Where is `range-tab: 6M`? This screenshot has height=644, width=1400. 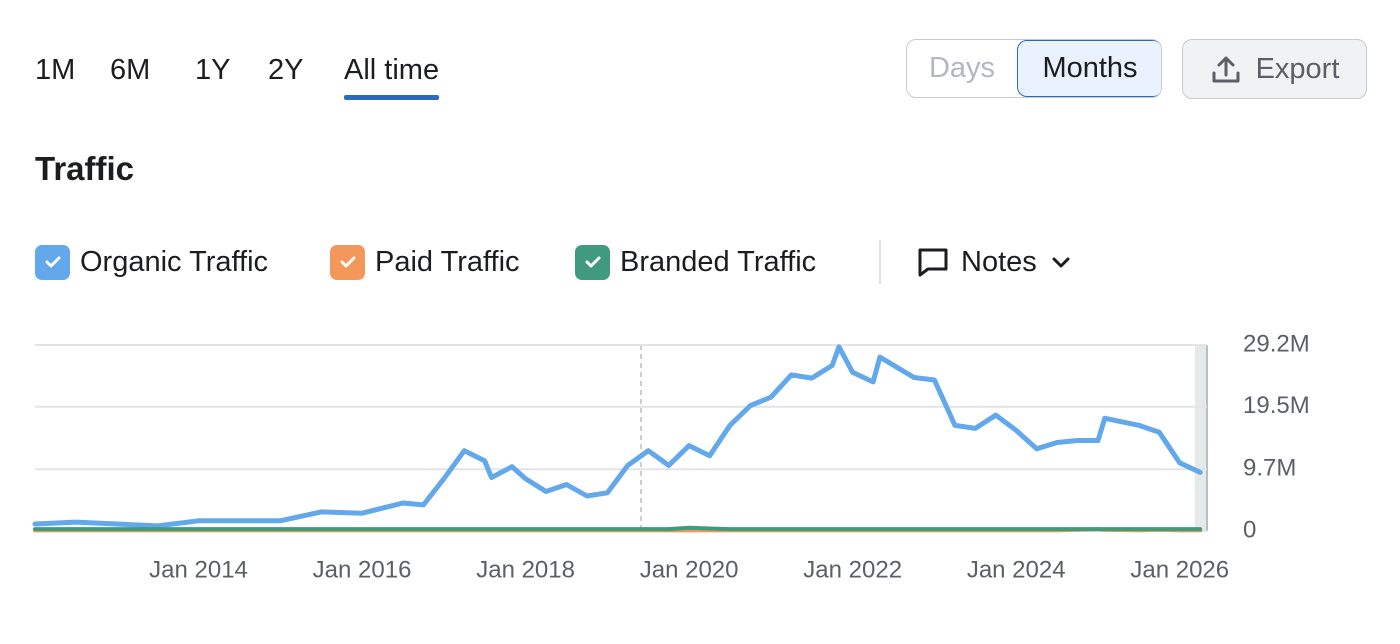
range-tab: 6M is located at coordinates (130, 70).